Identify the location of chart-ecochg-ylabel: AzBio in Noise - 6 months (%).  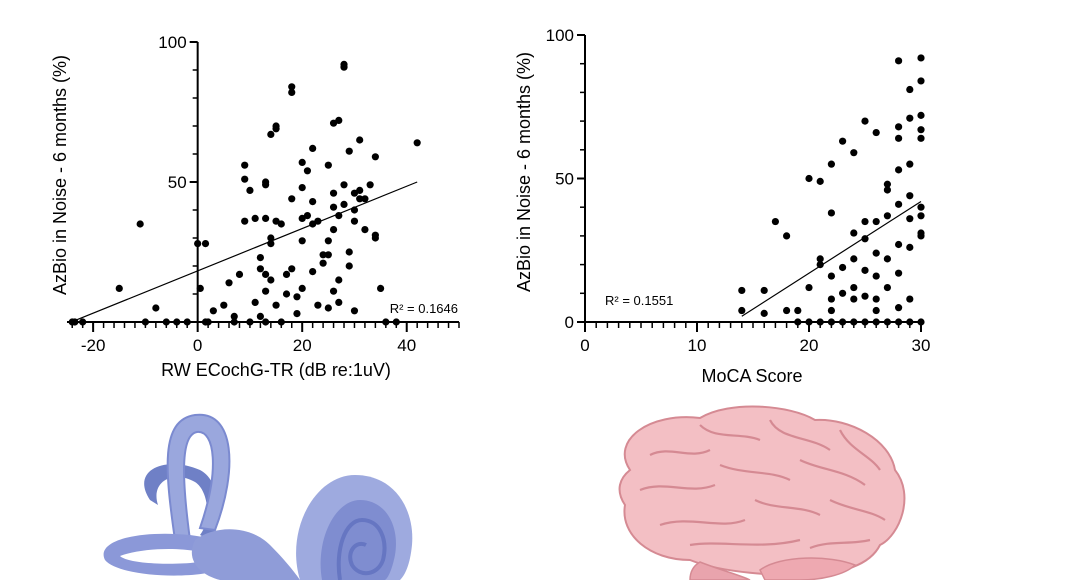
(60, 175).